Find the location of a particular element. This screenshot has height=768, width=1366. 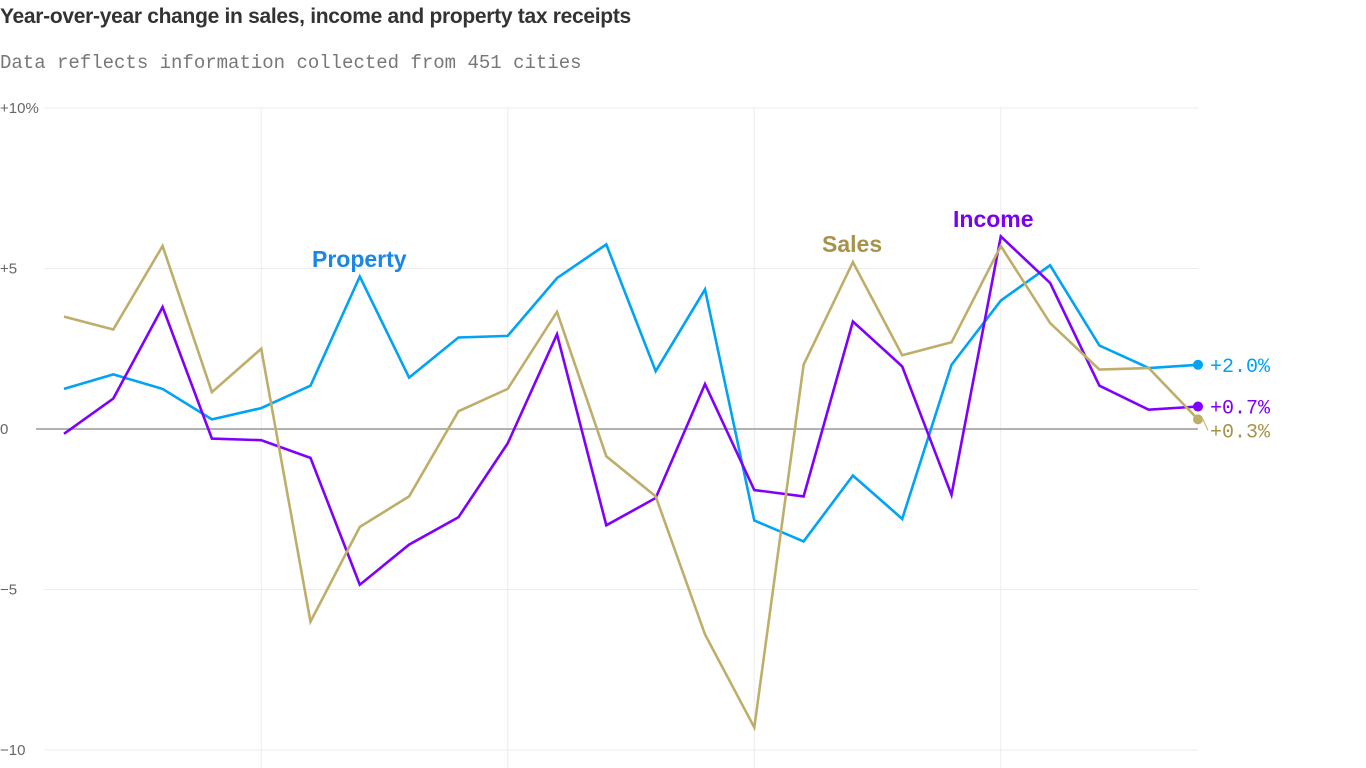

y-tick-label: +5 is located at coordinates (8, 269).